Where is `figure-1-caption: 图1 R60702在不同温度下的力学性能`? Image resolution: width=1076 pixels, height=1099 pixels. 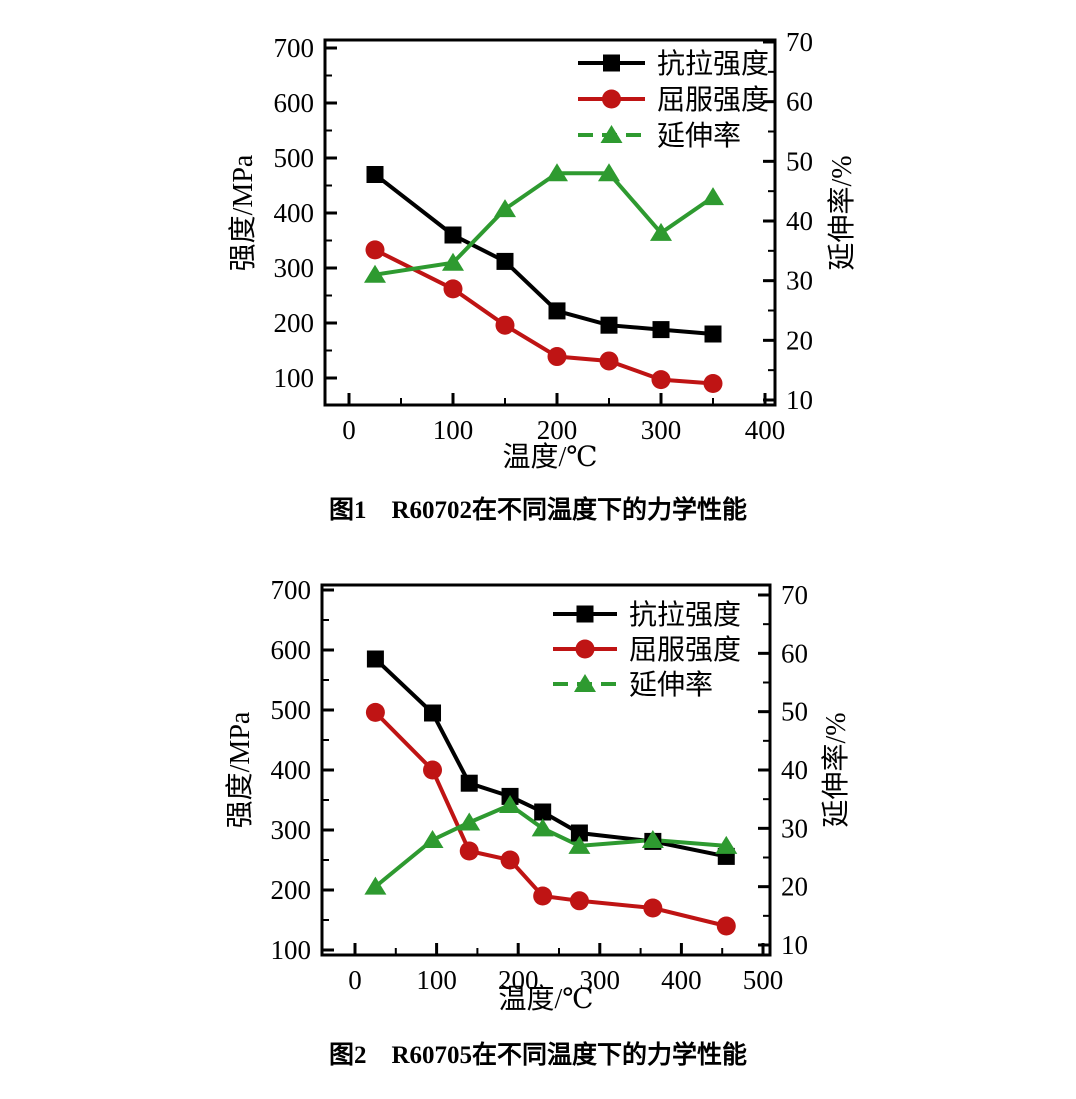 figure-1-caption: 图1 R60702在不同温度下的力学性能 is located at coordinates (538, 510).